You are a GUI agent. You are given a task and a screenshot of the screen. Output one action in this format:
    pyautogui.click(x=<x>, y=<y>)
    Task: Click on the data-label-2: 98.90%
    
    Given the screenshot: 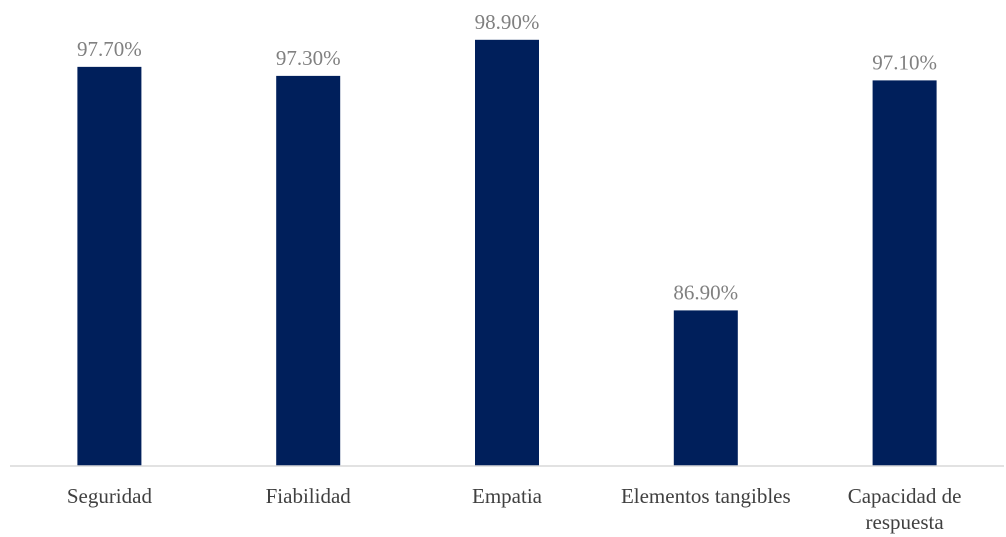 What is the action you would take?
    pyautogui.click(x=507, y=22)
    